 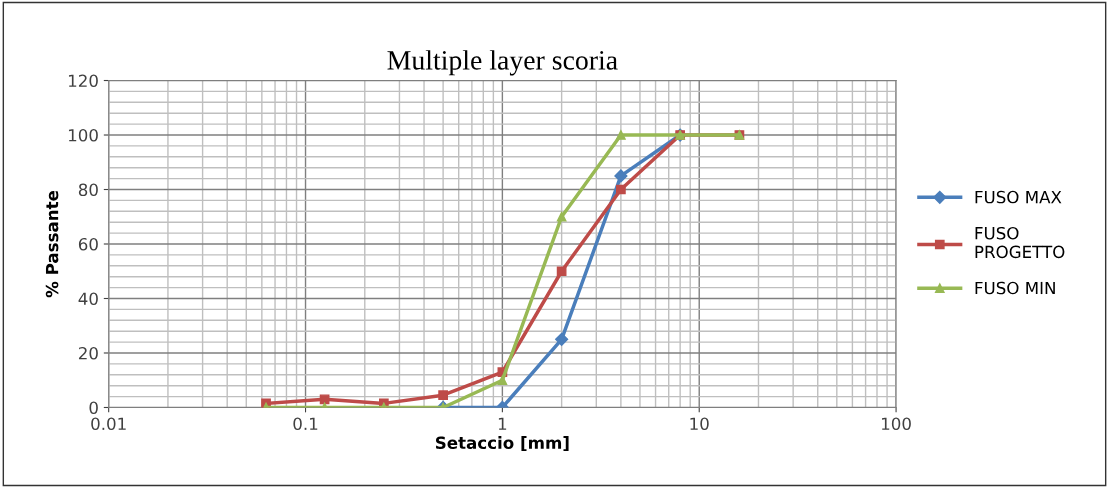 What do you see at coordinates (88, 190) in the screenshot?
I see `y-tick-label: 80` at bounding box center [88, 190].